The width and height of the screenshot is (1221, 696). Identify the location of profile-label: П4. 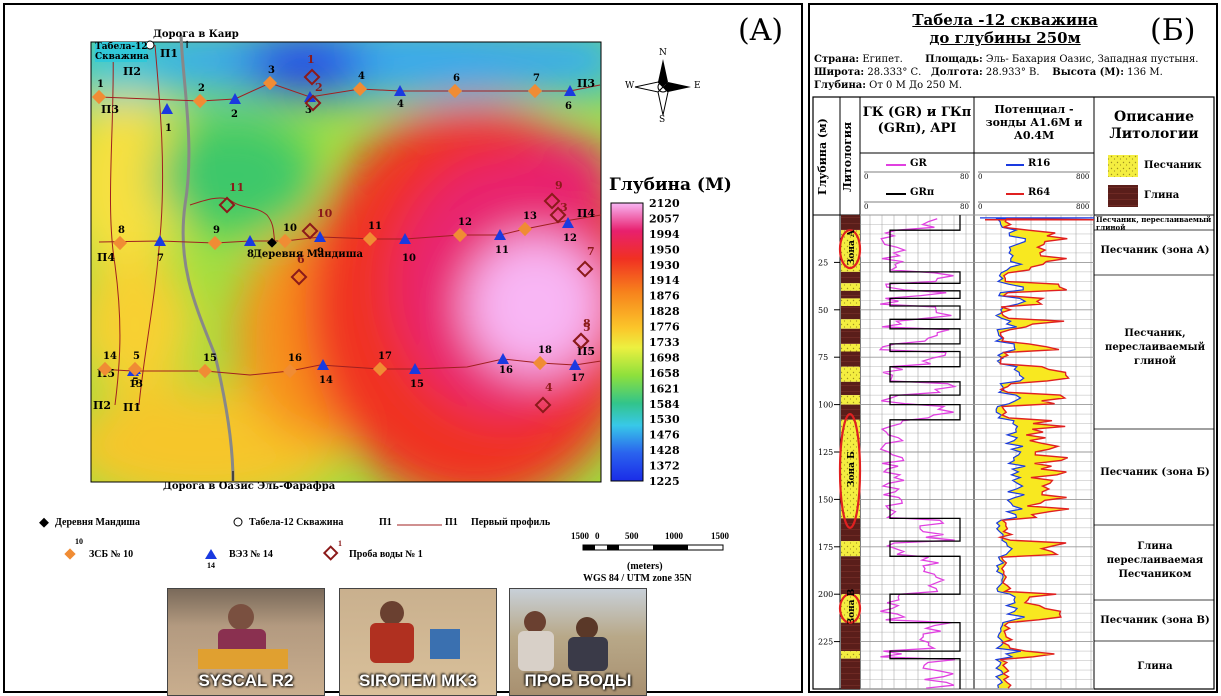
(586, 213).